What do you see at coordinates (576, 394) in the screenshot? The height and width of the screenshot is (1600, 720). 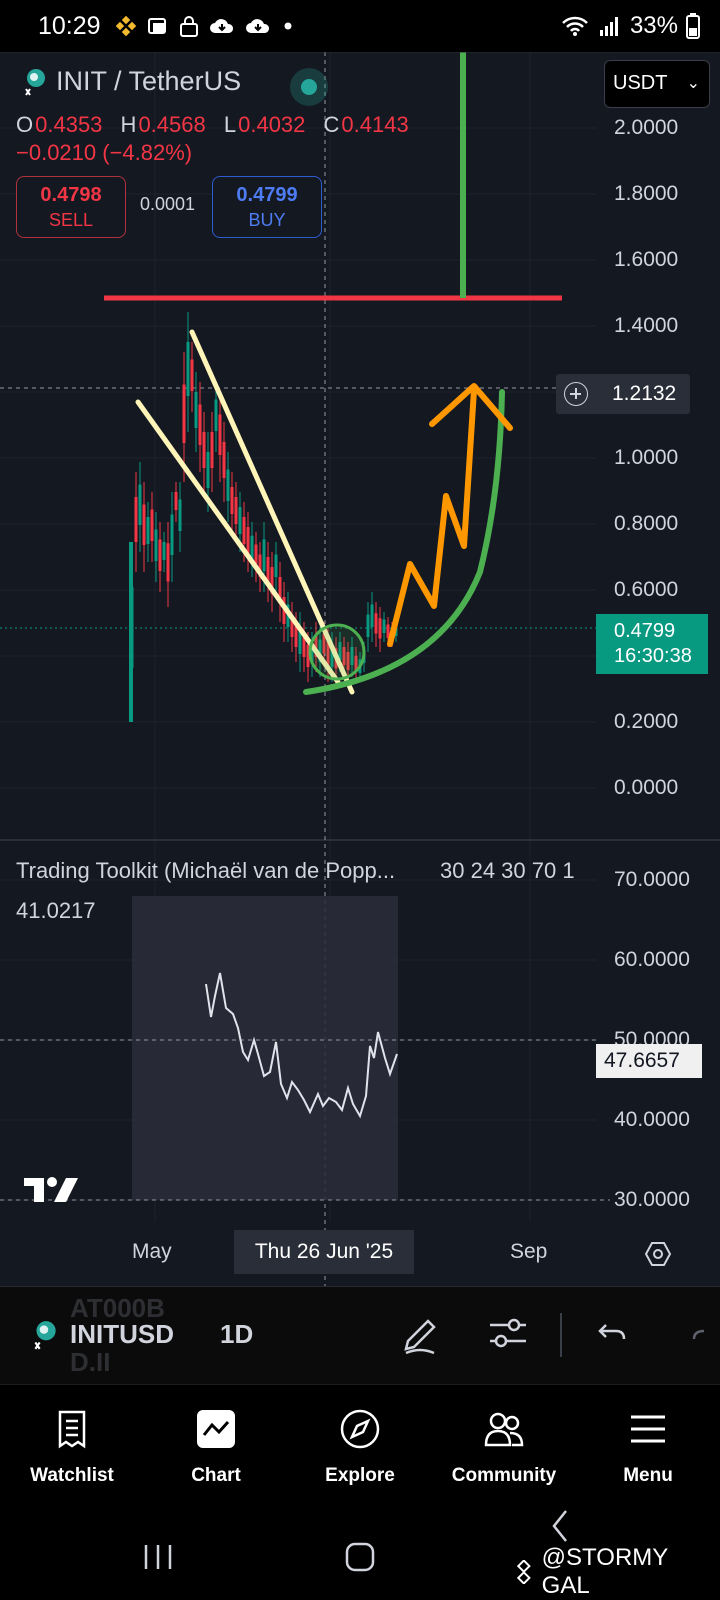 I see `add-alert-plus-icon` at bounding box center [576, 394].